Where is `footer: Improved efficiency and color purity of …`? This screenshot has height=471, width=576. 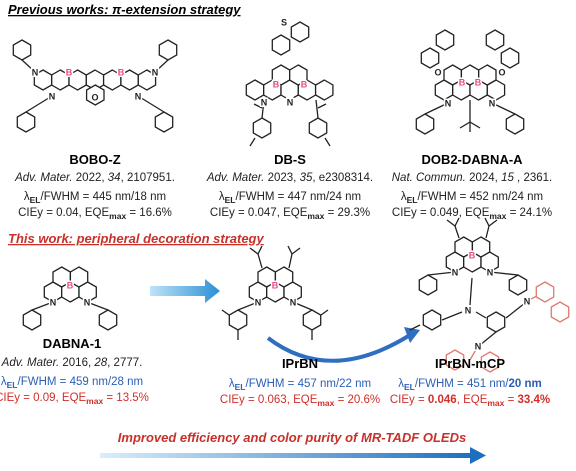 footer: Improved efficiency and color purity of … is located at coordinates (292, 437).